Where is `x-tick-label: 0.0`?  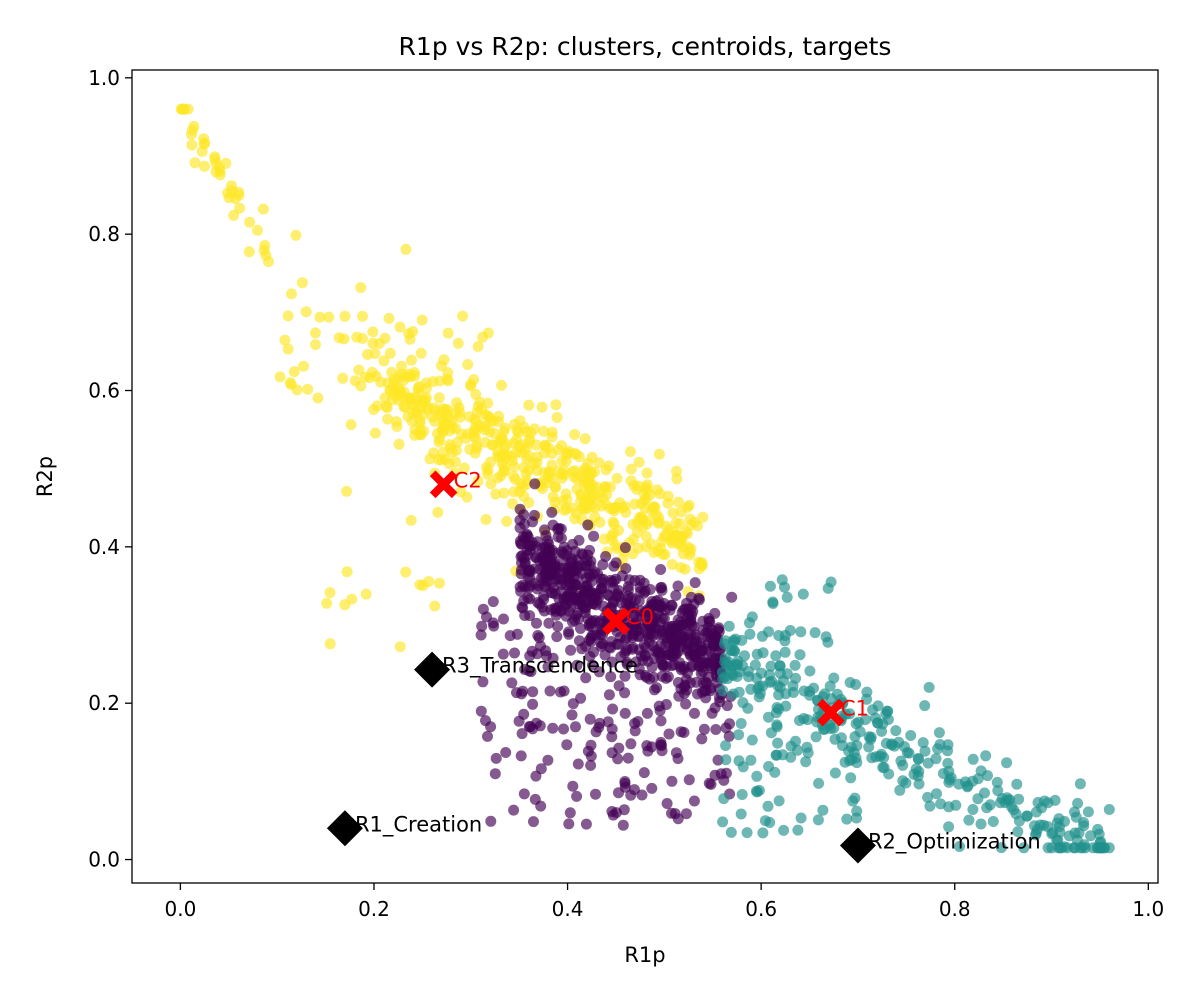
x-tick-label: 0.0 is located at coordinates (180, 909).